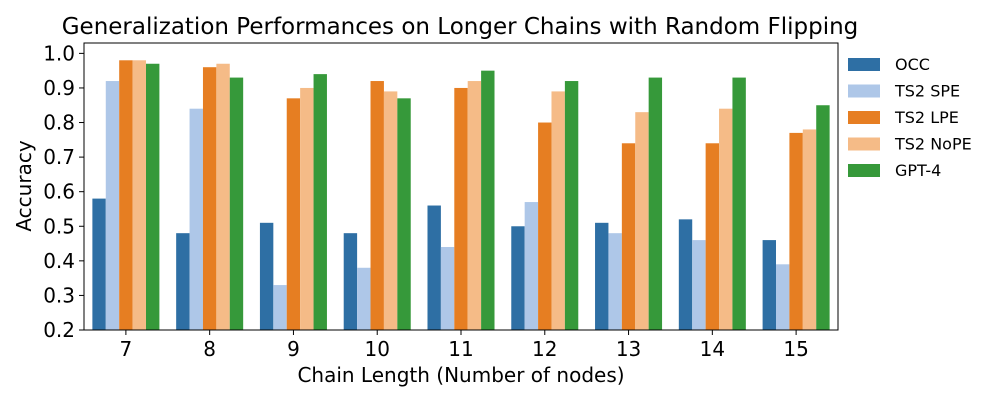 The height and width of the screenshot is (400, 1000). Describe the element at coordinates (59, 123) in the screenshot. I see `y-tick-label: 0.8` at that location.